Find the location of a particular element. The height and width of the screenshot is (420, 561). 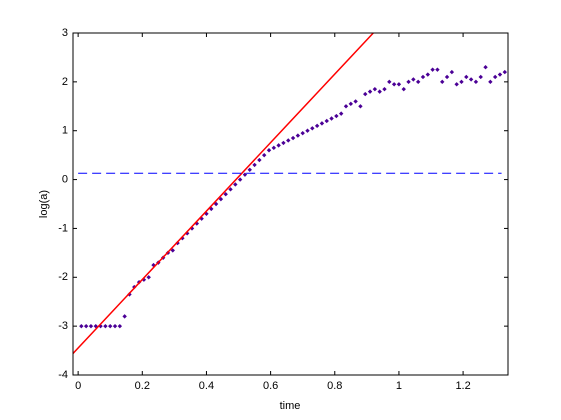

y-tick-label: 1 is located at coordinates (65, 131).